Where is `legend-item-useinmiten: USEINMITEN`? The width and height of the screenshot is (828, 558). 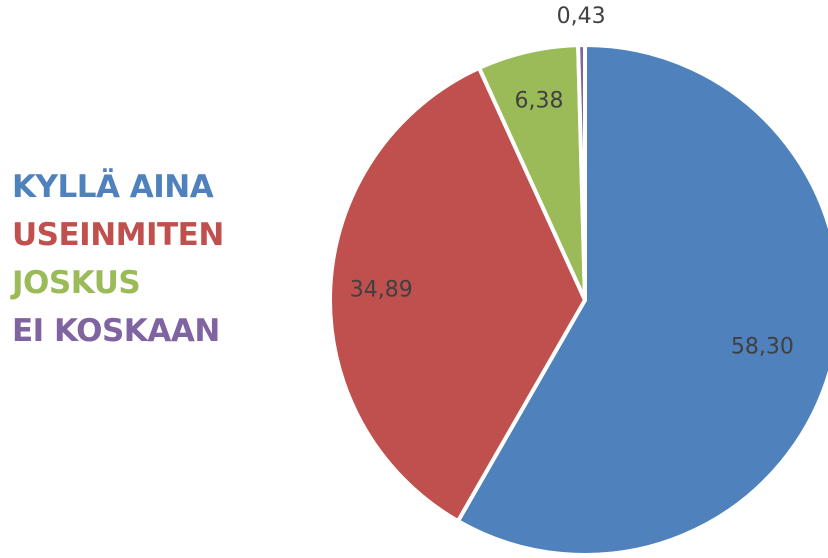
legend-item-useinmiten: USEINMITEN is located at coordinates (118, 235).